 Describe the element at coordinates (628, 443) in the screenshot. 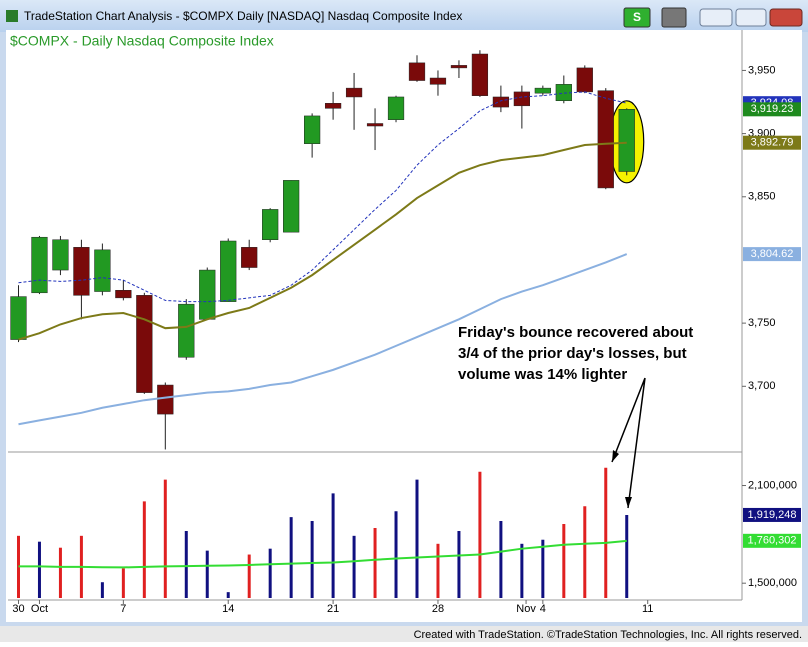

I see `arrow` at that location.